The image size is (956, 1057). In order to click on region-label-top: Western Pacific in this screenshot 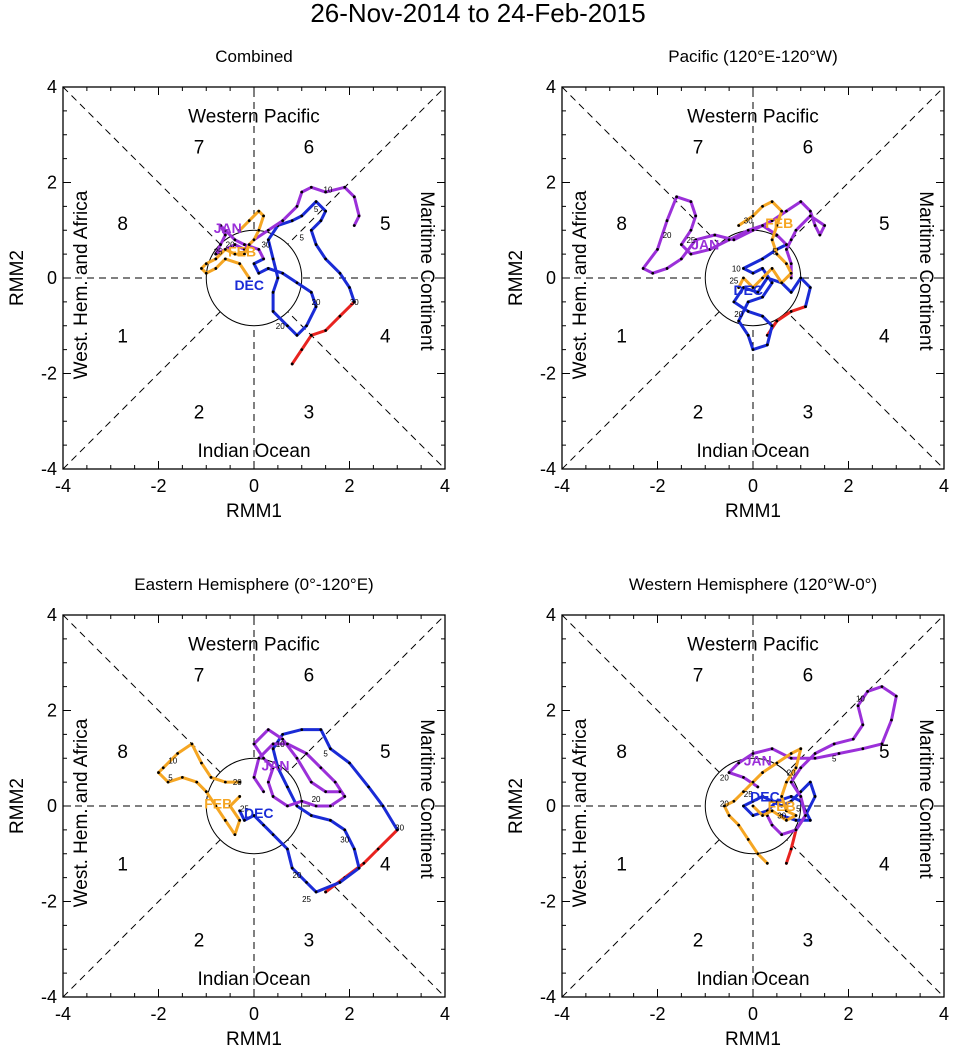, I will do `click(753, 117)`.